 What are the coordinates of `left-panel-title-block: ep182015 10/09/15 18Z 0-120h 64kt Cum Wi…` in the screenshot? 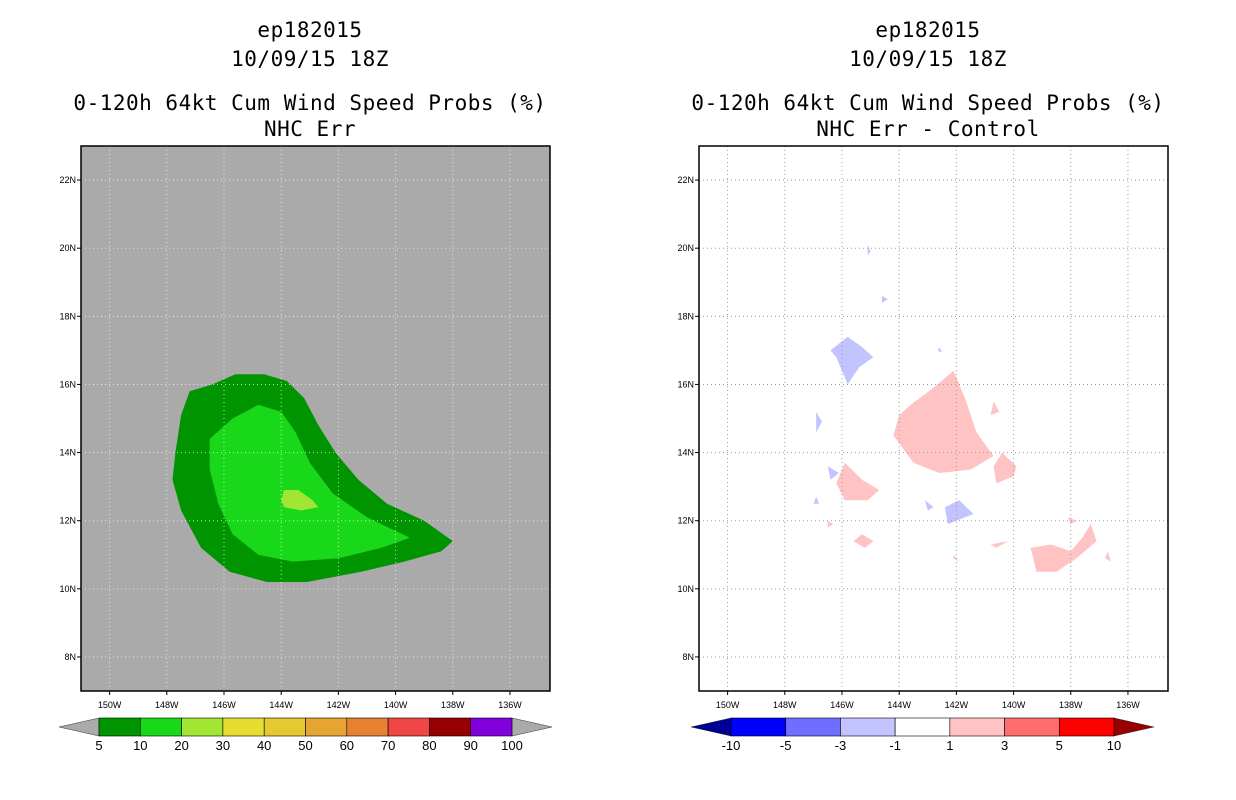 It's located at (310, 80).